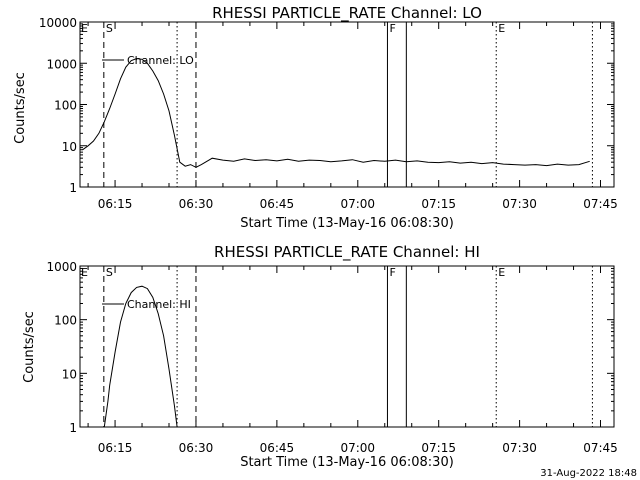  Describe the element at coordinates (347, 252) in the screenshot. I see `chart-title-hi: RHESSI PARTICLE_RATE Channel: HI` at that location.